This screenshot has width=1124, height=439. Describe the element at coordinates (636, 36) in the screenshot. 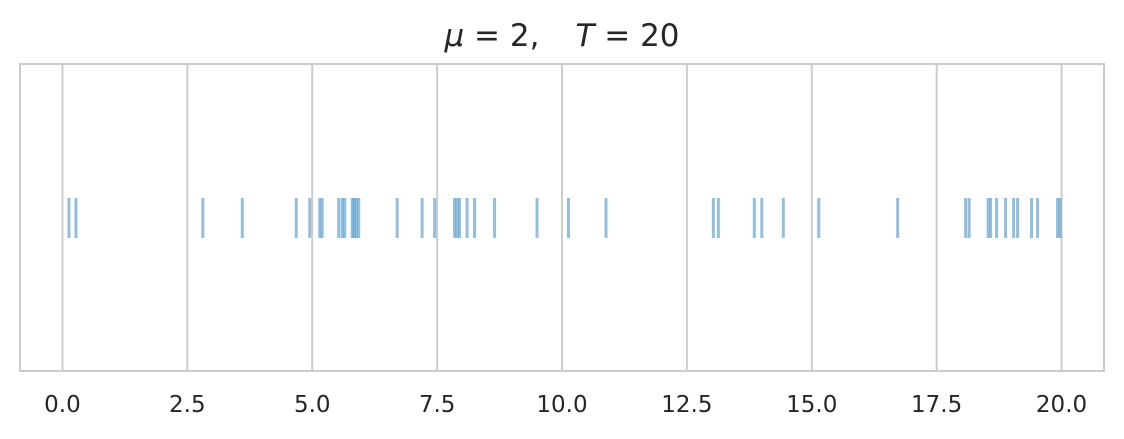

I see `title-t-value: = 20` at that location.